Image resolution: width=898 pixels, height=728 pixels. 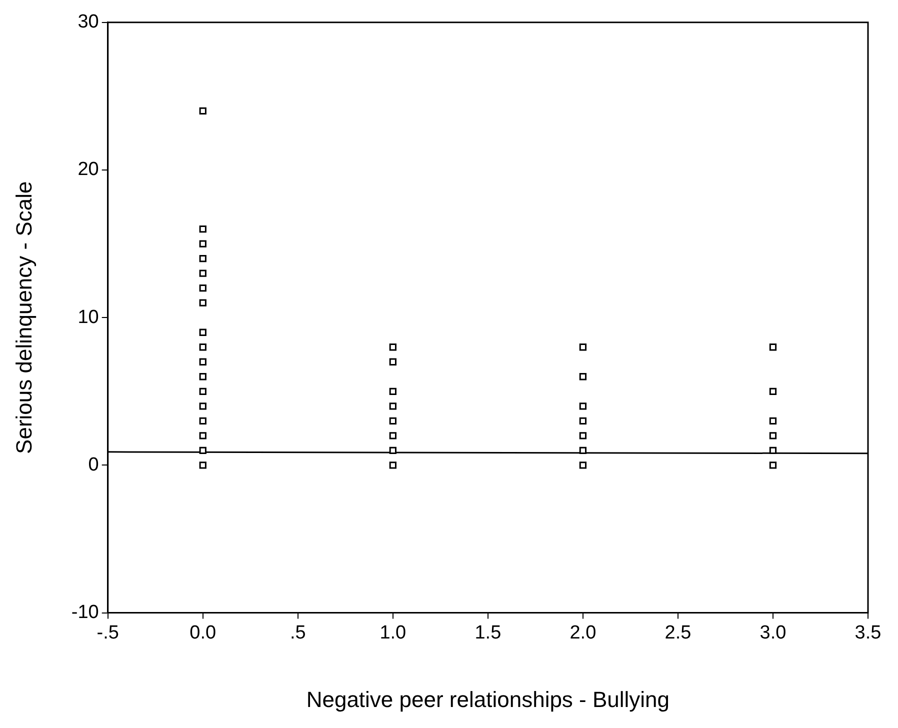 What do you see at coordinates (88, 169) in the screenshot?
I see `y-tick-label: 20` at bounding box center [88, 169].